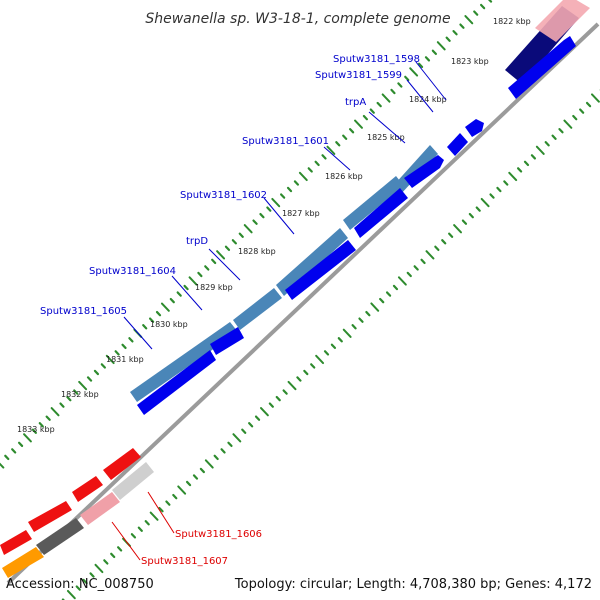 This screenshot has height=600, width=600. What do you see at coordinates (474, 128) in the screenshot?
I see `gene-arrow-trpA` at bounding box center [474, 128].